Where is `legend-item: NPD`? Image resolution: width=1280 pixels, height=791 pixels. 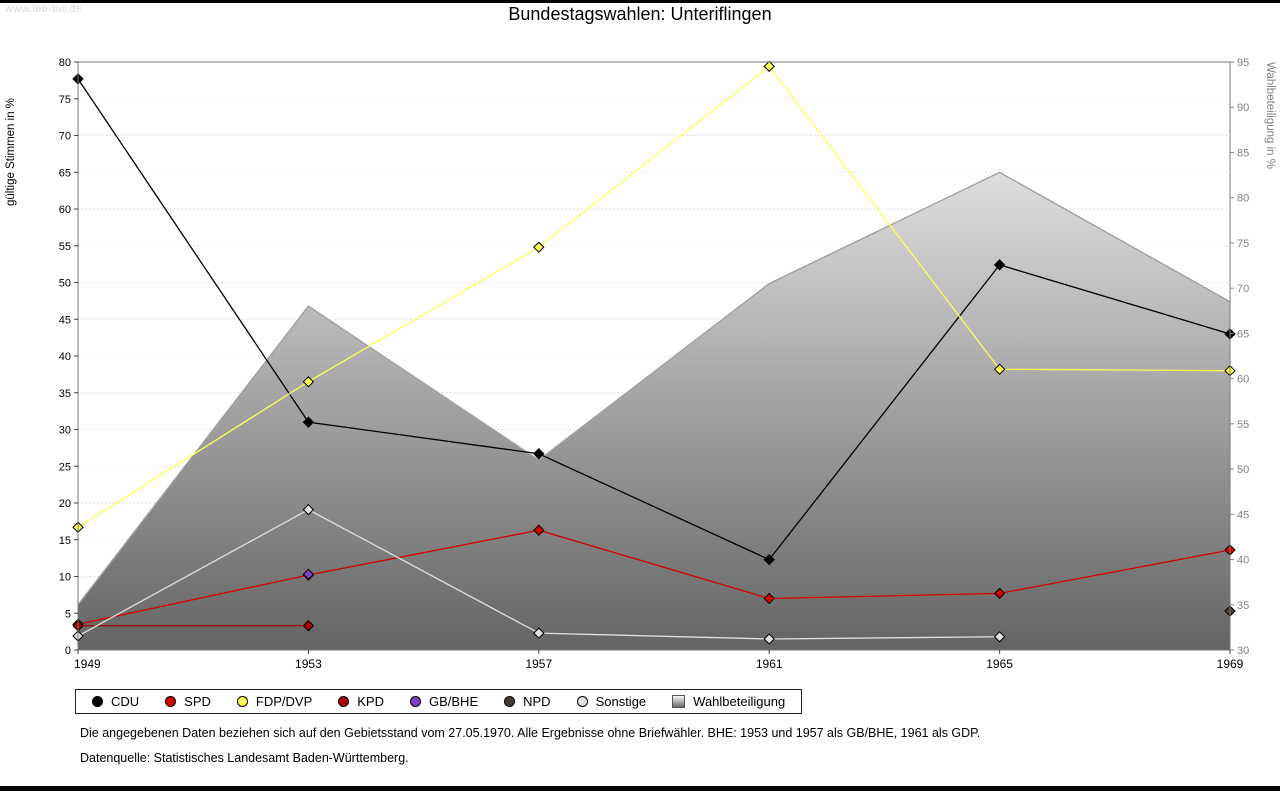 legend-item: NPD is located at coordinates (527, 701).